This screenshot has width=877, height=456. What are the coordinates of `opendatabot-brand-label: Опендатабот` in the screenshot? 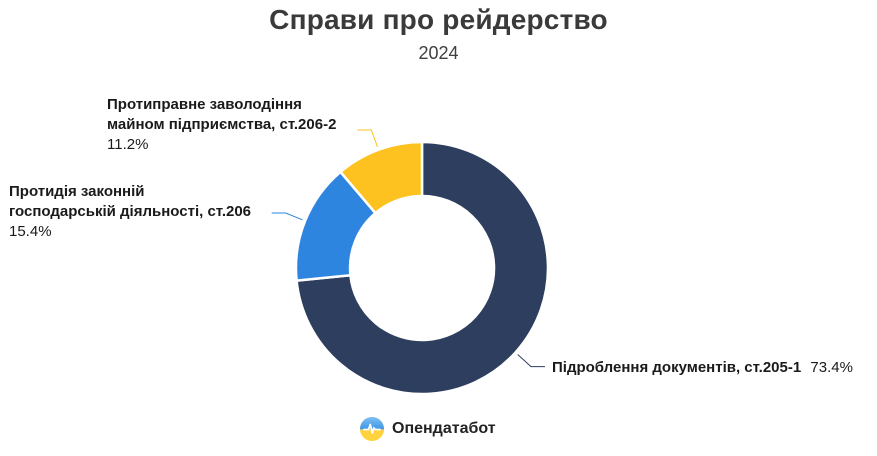 It's located at (444, 428).